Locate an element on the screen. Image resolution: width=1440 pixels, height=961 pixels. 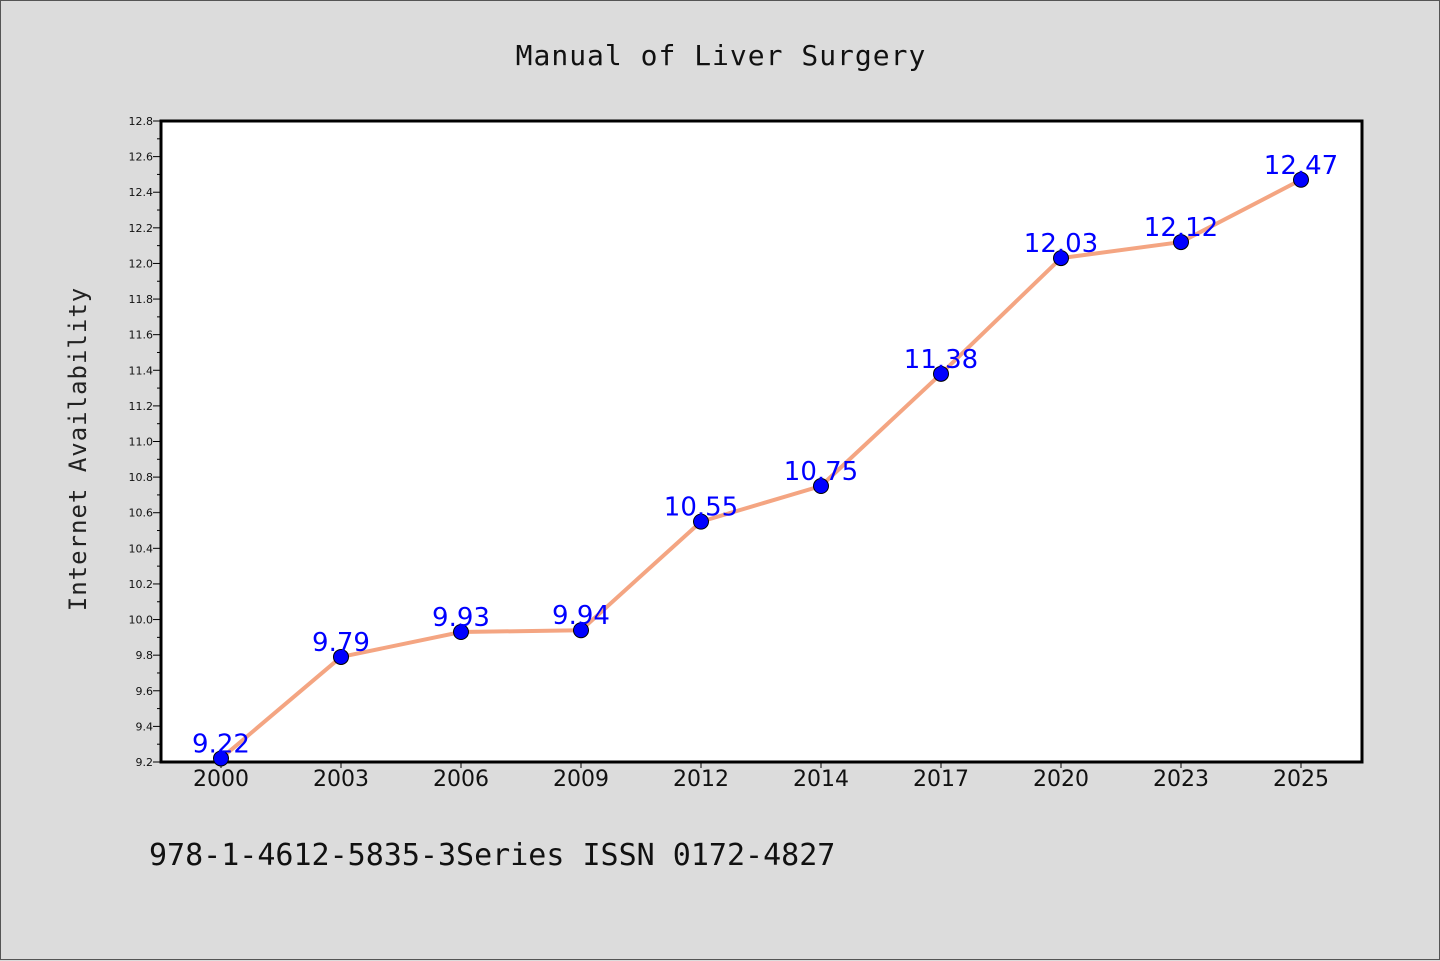
y-tick-label: 11.6 is located at coordinates (141, 335).